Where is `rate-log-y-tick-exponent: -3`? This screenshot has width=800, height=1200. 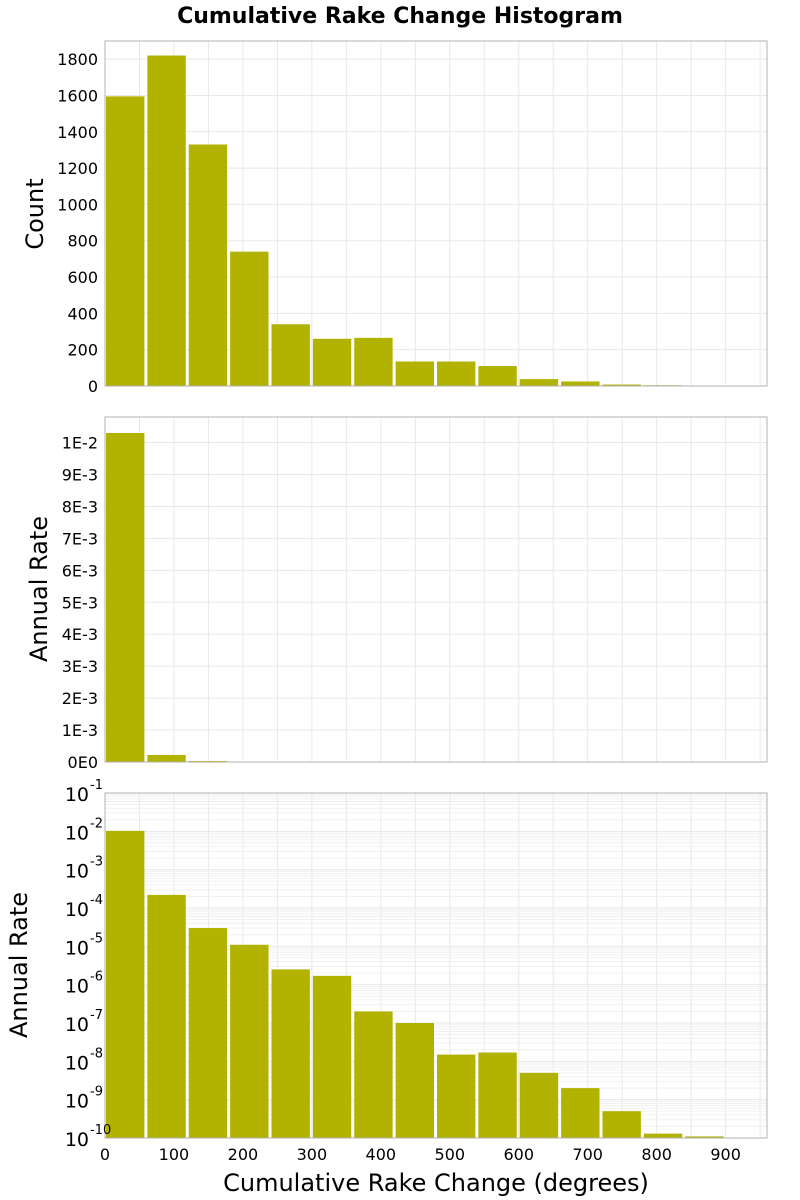 rate-log-y-tick-exponent: -3 is located at coordinates (96, 862).